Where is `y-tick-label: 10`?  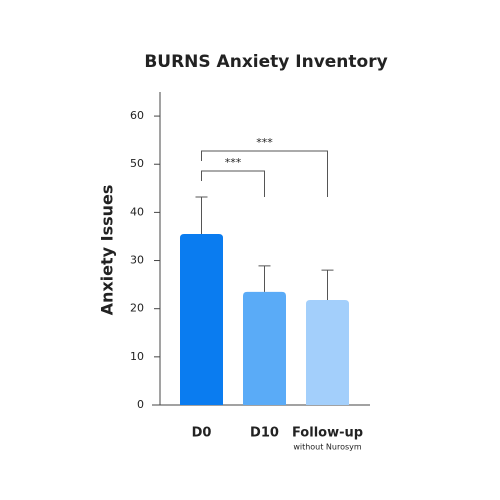
y-tick-label: 10 is located at coordinates (137, 356).